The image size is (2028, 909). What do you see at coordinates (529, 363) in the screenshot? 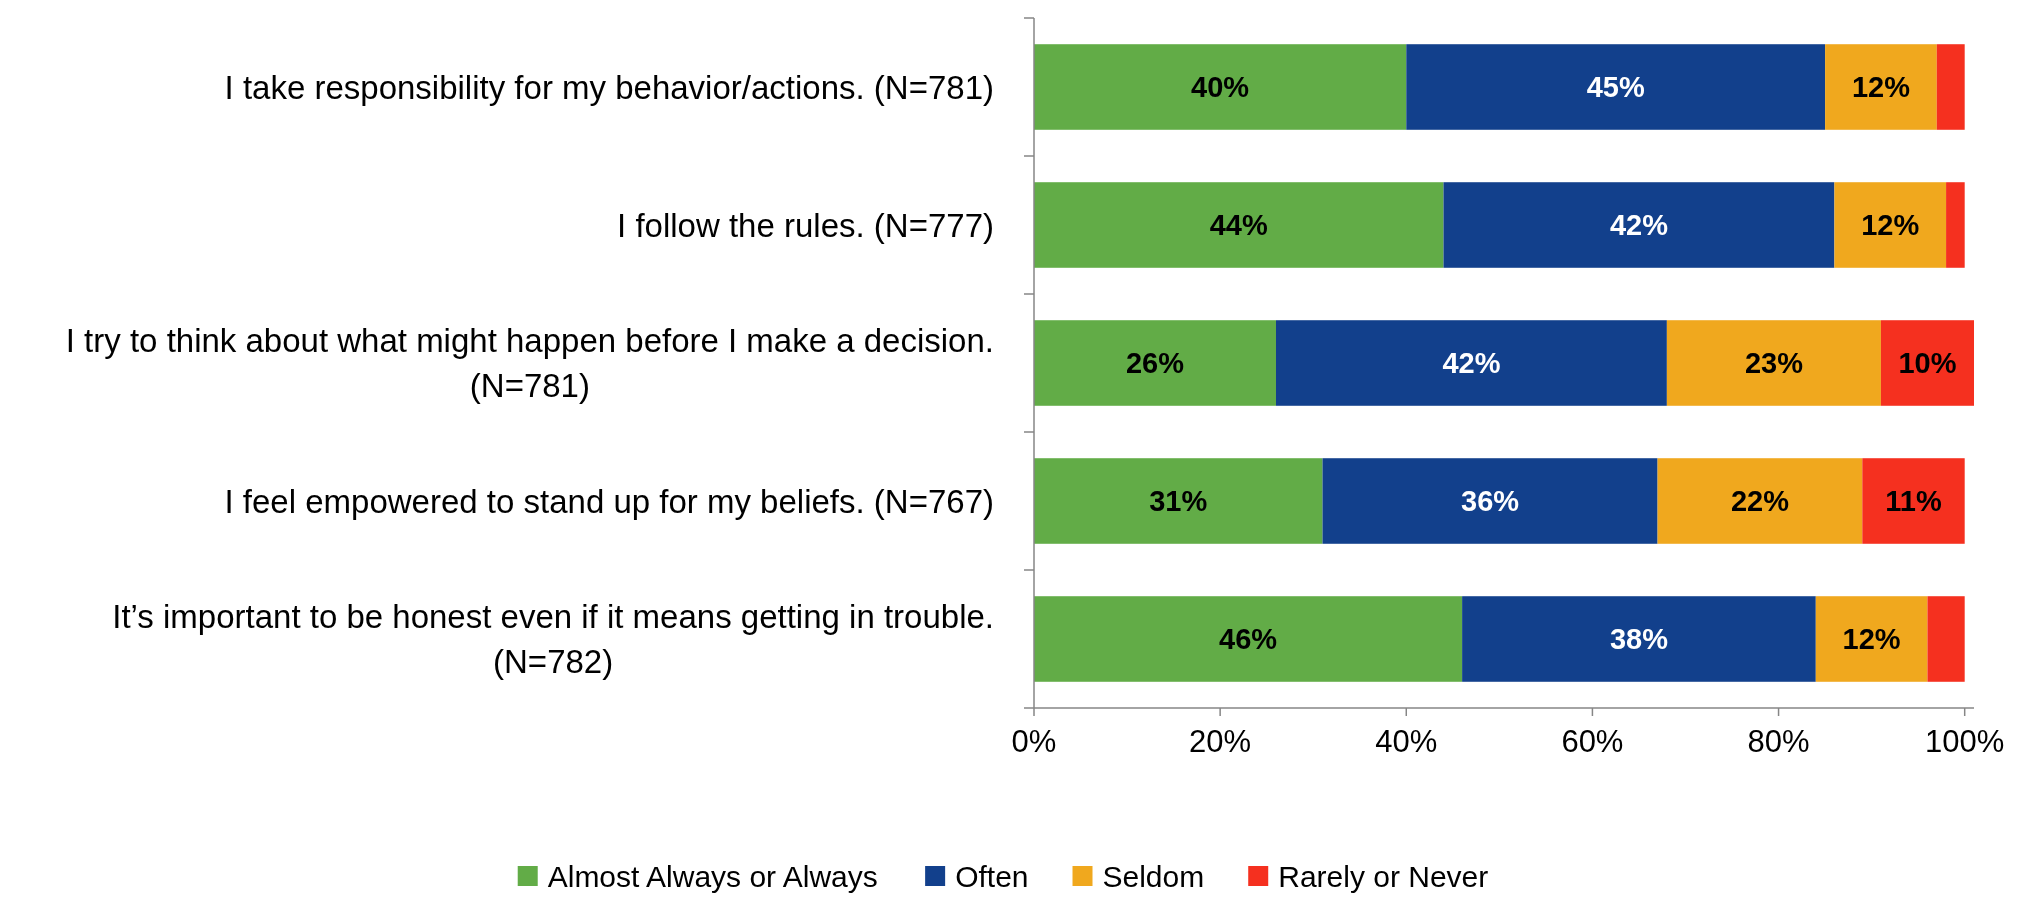
I see `y-tick-label: I try to think about what might happen before I make a decision. (N=781)` at bounding box center [529, 363].